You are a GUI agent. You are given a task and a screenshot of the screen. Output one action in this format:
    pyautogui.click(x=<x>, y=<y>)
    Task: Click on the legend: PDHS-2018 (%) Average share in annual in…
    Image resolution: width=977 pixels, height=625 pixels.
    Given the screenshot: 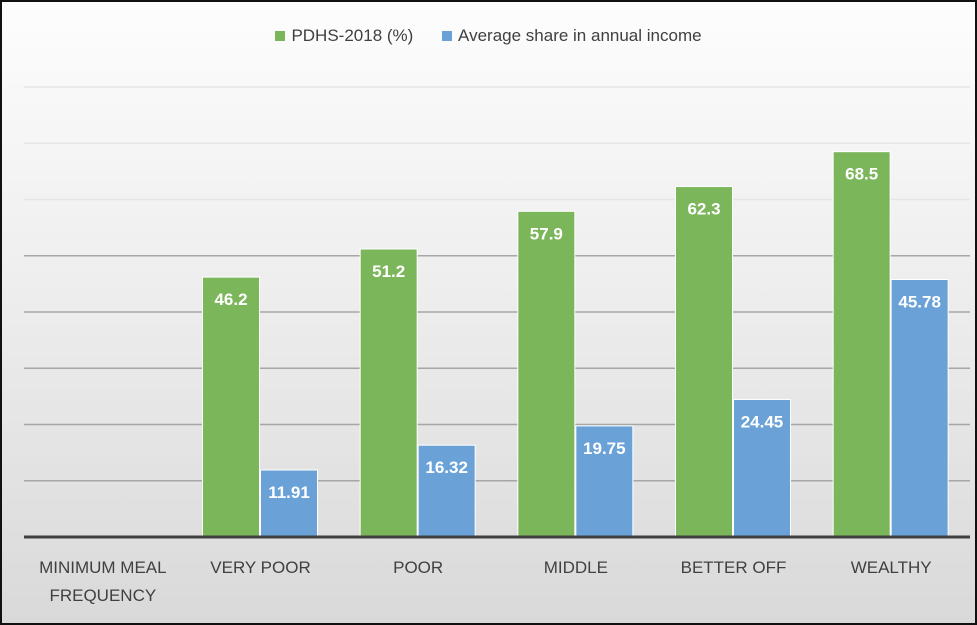 What is the action you would take?
    pyautogui.click(x=488, y=36)
    